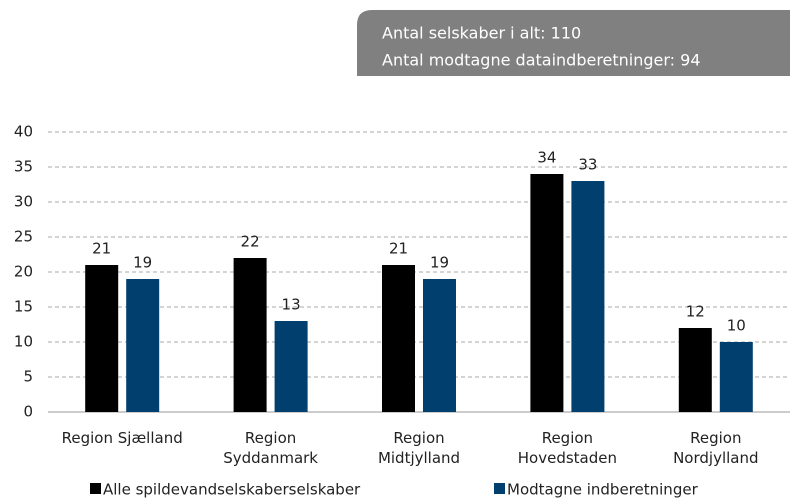  I want to click on y-tick-label: 10, so click(23, 342).